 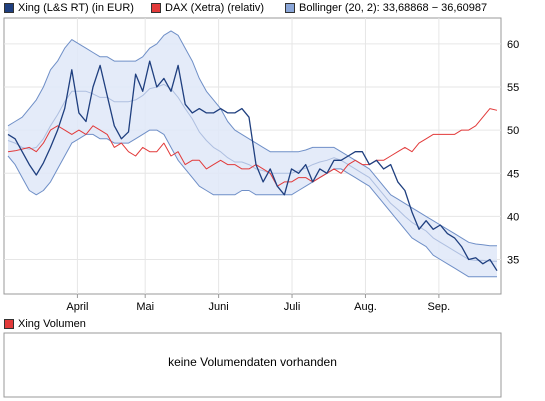 I want to click on legend-label-dax: DAX (Xetra) (relativ), so click(x=215, y=8).